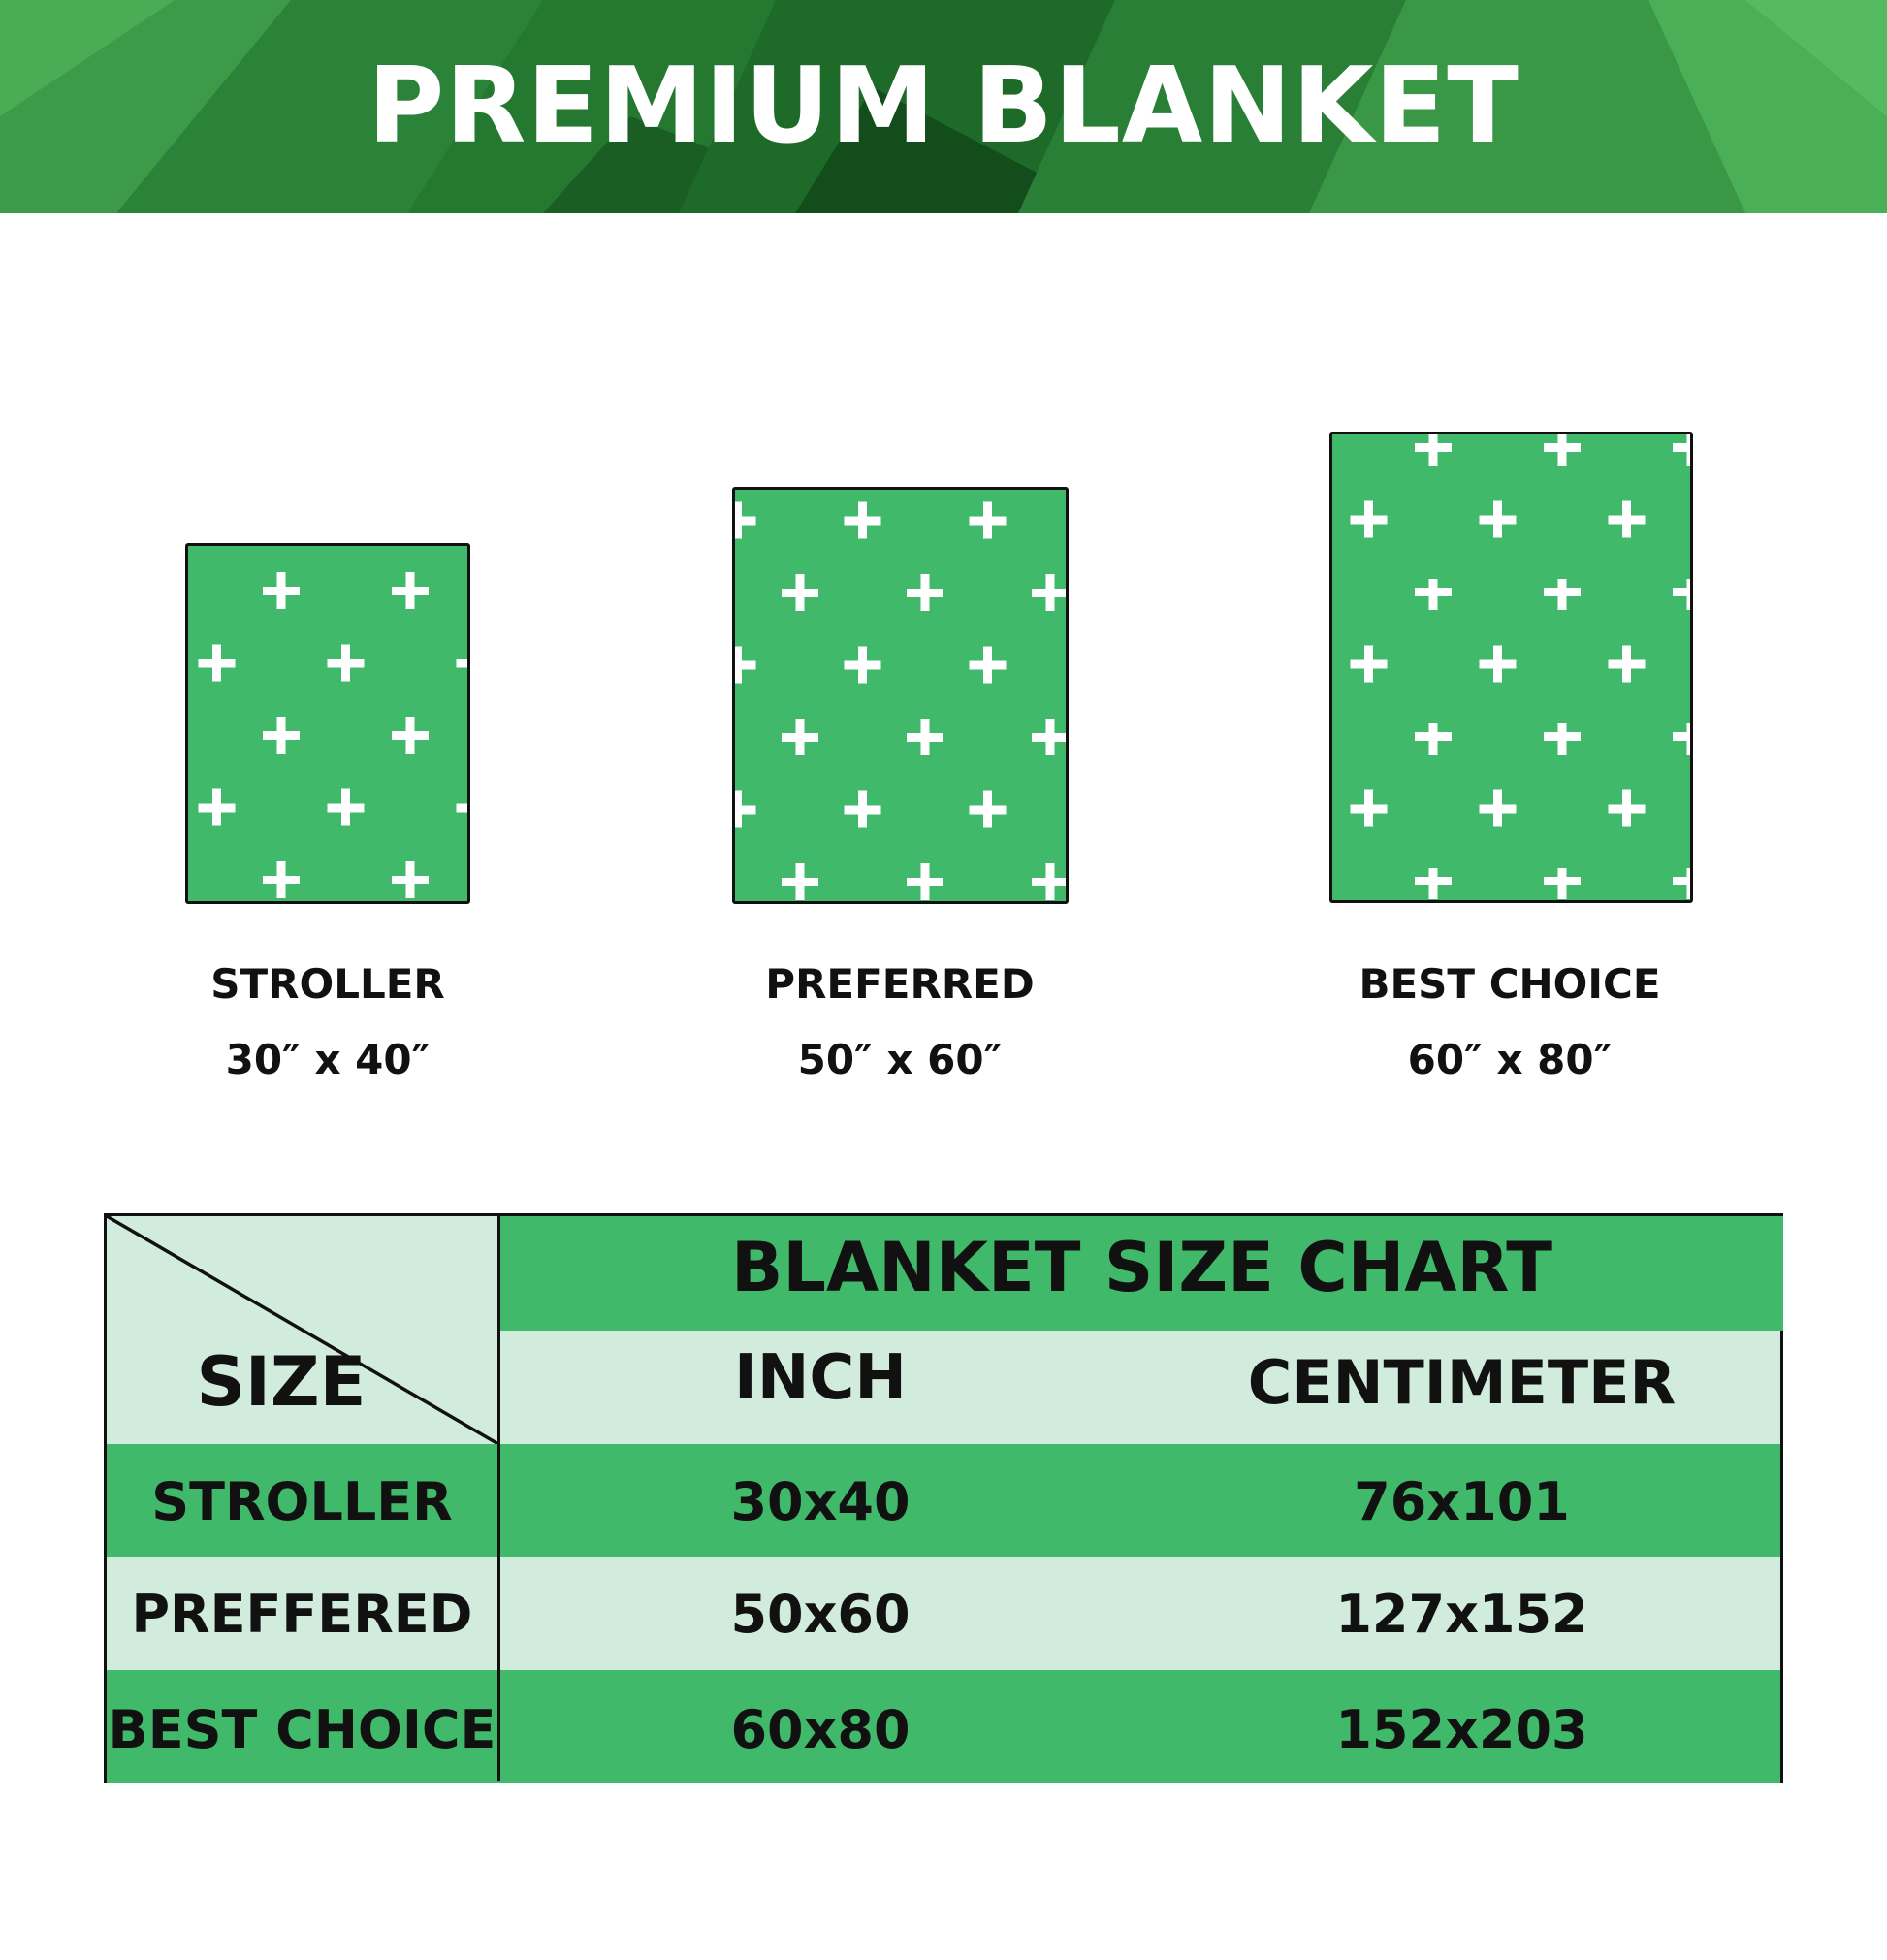 The height and width of the screenshot is (1960, 1887). I want to click on corner-label-size: SIZE, so click(281, 1382).